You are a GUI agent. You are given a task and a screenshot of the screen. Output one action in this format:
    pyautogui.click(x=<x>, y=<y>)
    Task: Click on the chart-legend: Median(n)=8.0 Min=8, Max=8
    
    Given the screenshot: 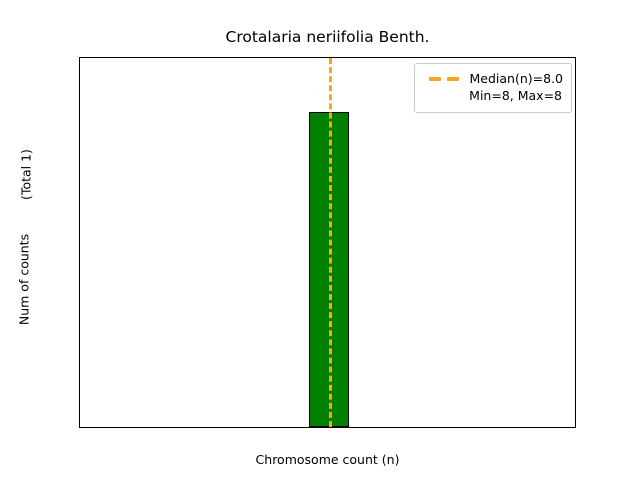 What is the action you would take?
    pyautogui.click(x=493, y=88)
    